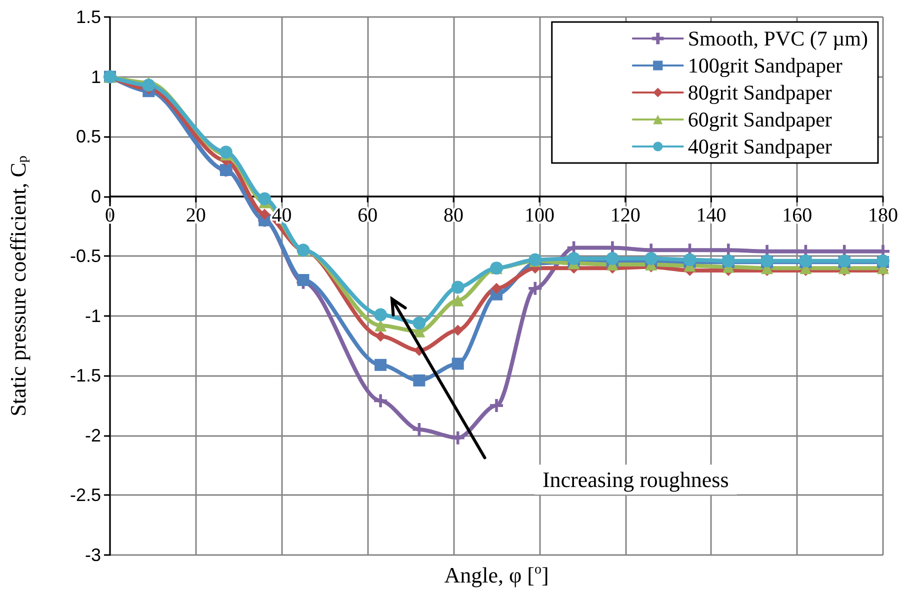 The width and height of the screenshot is (902, 599). What do you see at coordinates (454, 215) in the screenshot?
I see `x-tick-label: 80` at bounding box center [454, 215].